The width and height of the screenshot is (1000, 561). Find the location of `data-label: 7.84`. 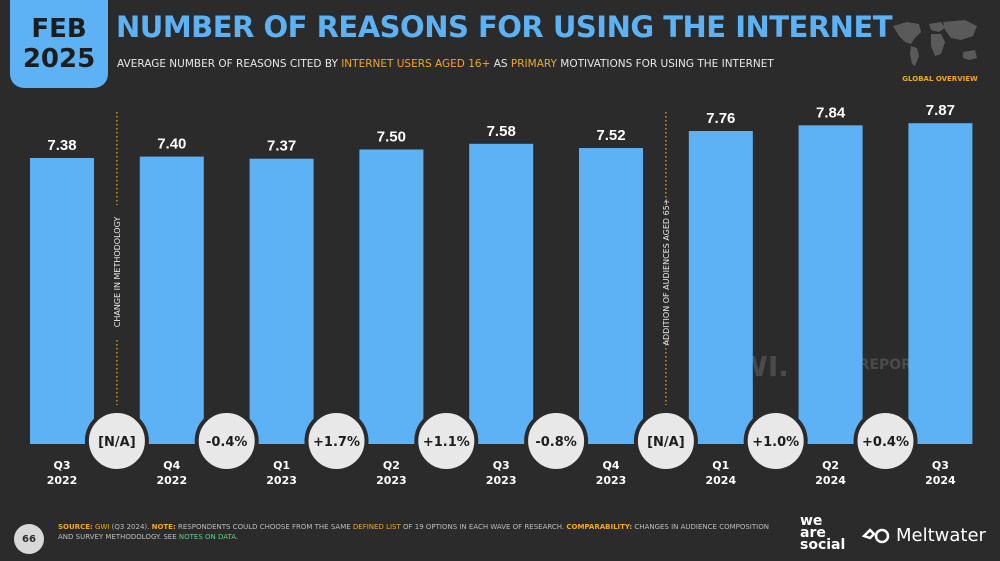

data-label: 7.84 is located at coordinates (831, 112).